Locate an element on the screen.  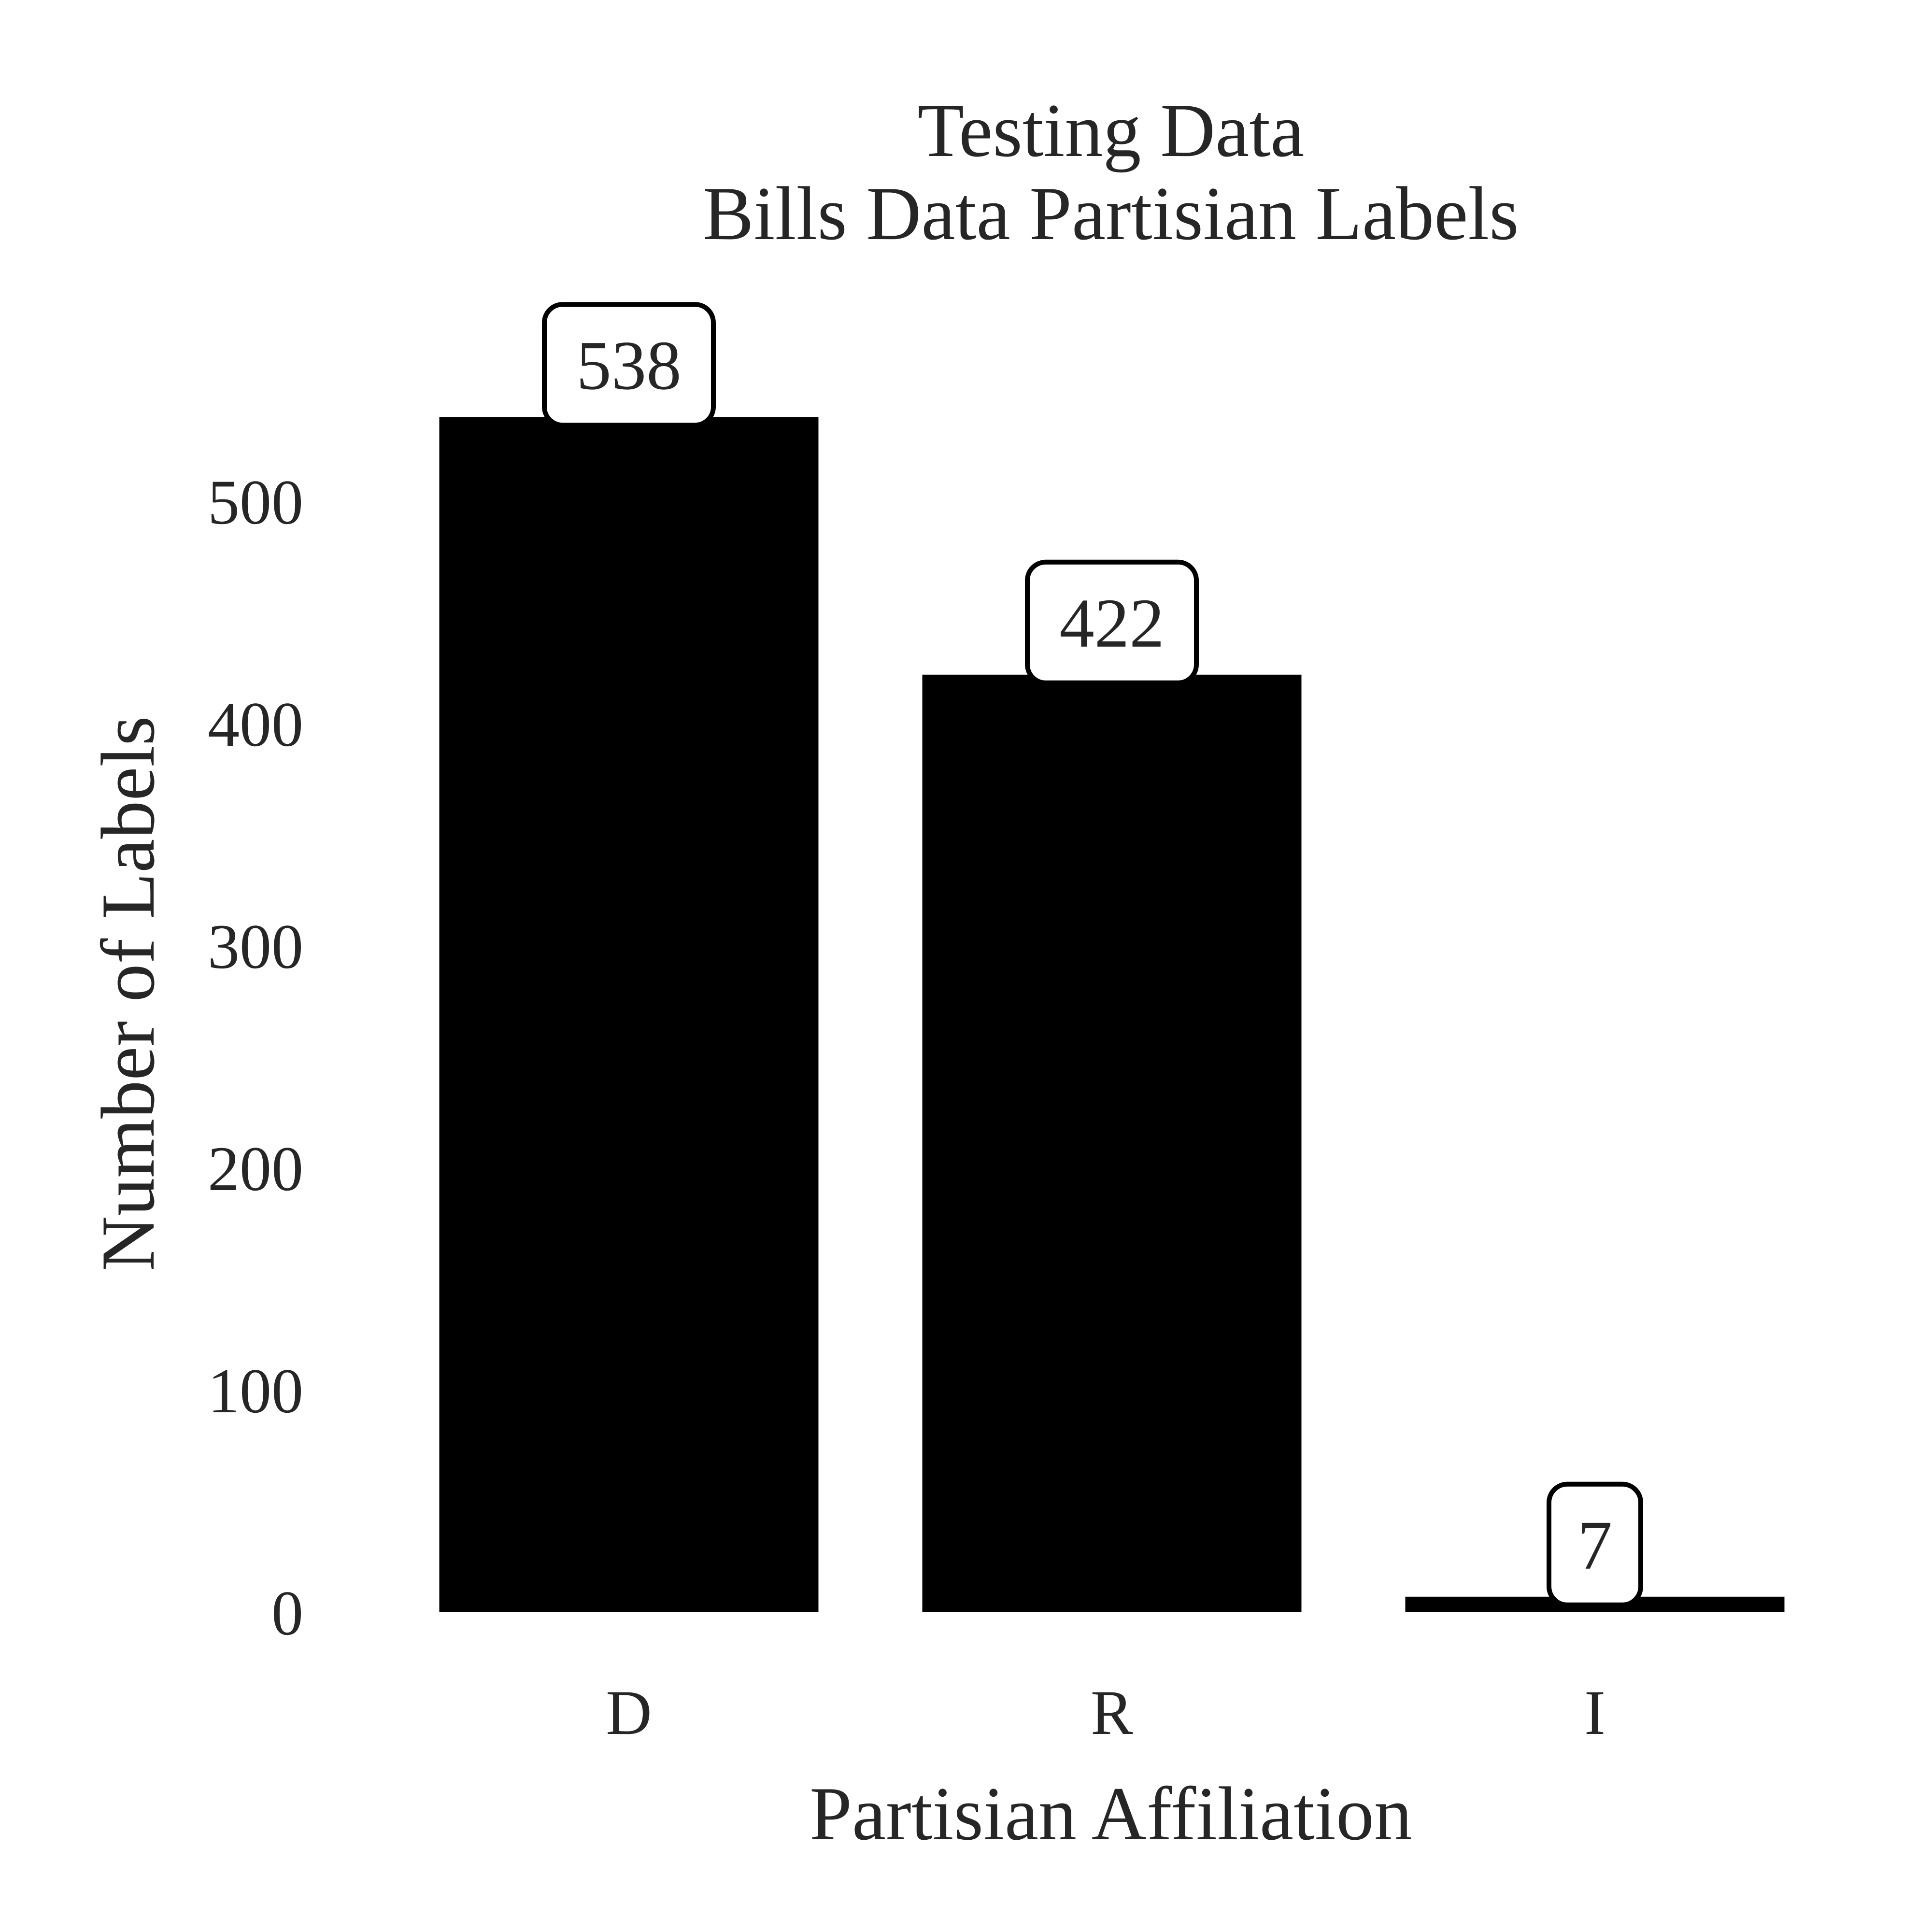
y-tick-label: 400 is located at coordinates (256, 724).